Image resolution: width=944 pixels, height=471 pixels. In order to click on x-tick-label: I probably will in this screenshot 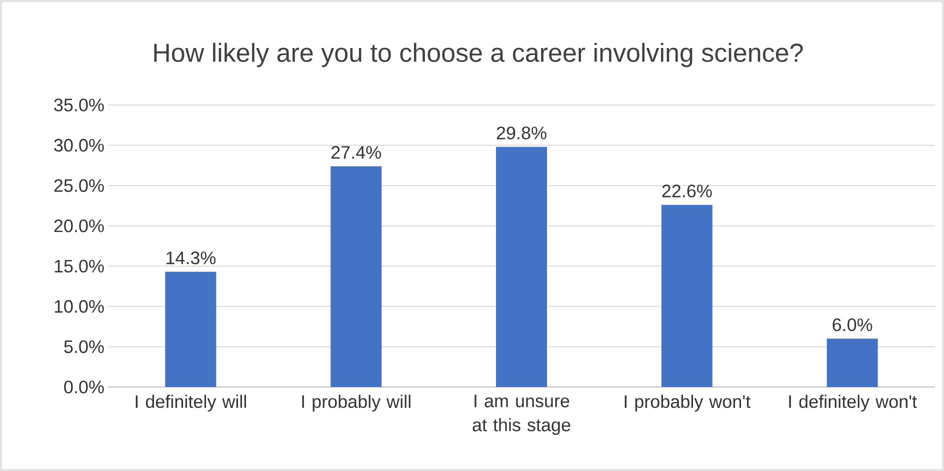, I will do `click(356, 403)`.